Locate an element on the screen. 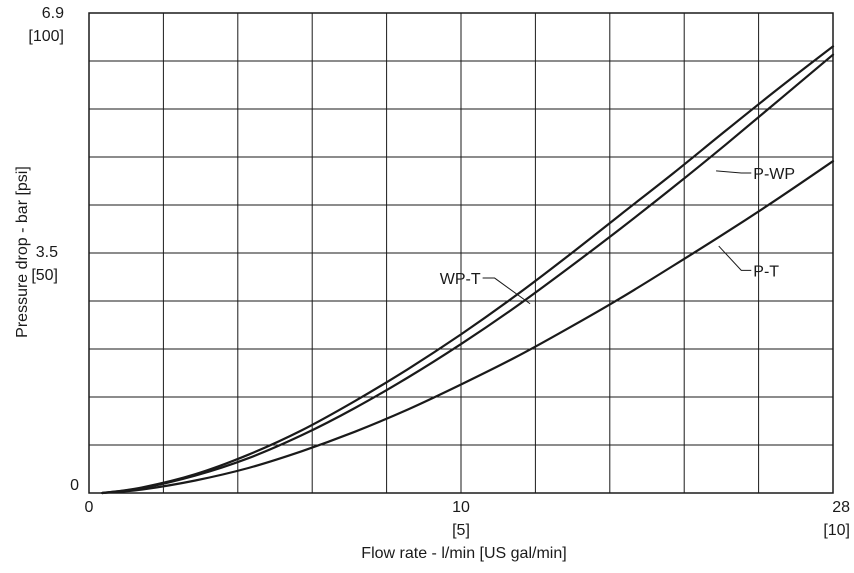 Image resolution: width=854 pixels, height=573 pixels. y-tick-label: 0 is located at coordinates (74, 485).